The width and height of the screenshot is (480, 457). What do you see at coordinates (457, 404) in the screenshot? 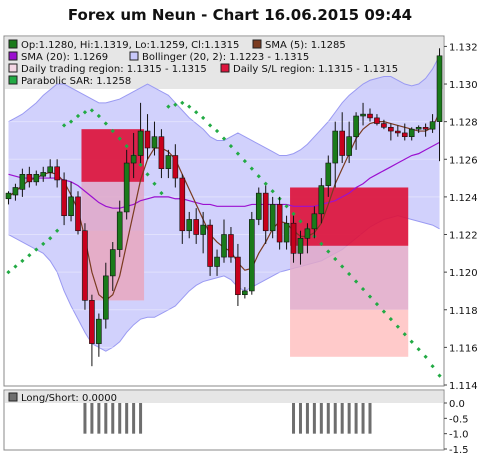
I see `long-short-y-tick-label: 0.0` at bounding box center [457, 404].